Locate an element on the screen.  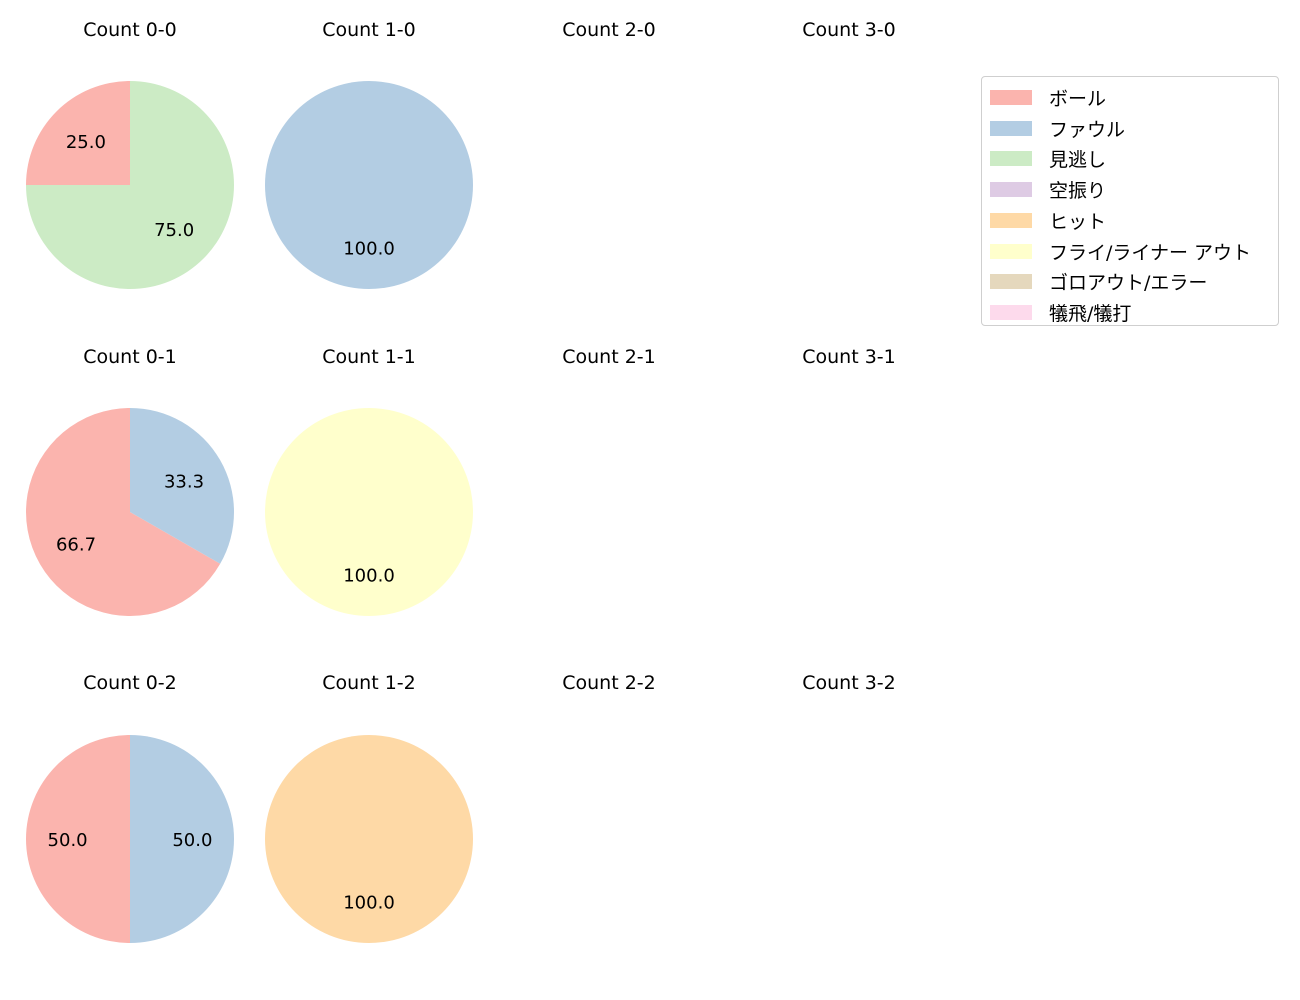
legend-label: ヒット is located at coordinates (1078, 221).